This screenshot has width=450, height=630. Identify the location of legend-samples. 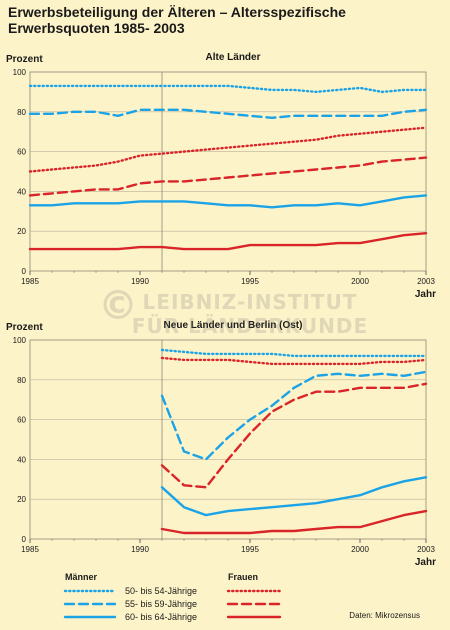
(172, 604).